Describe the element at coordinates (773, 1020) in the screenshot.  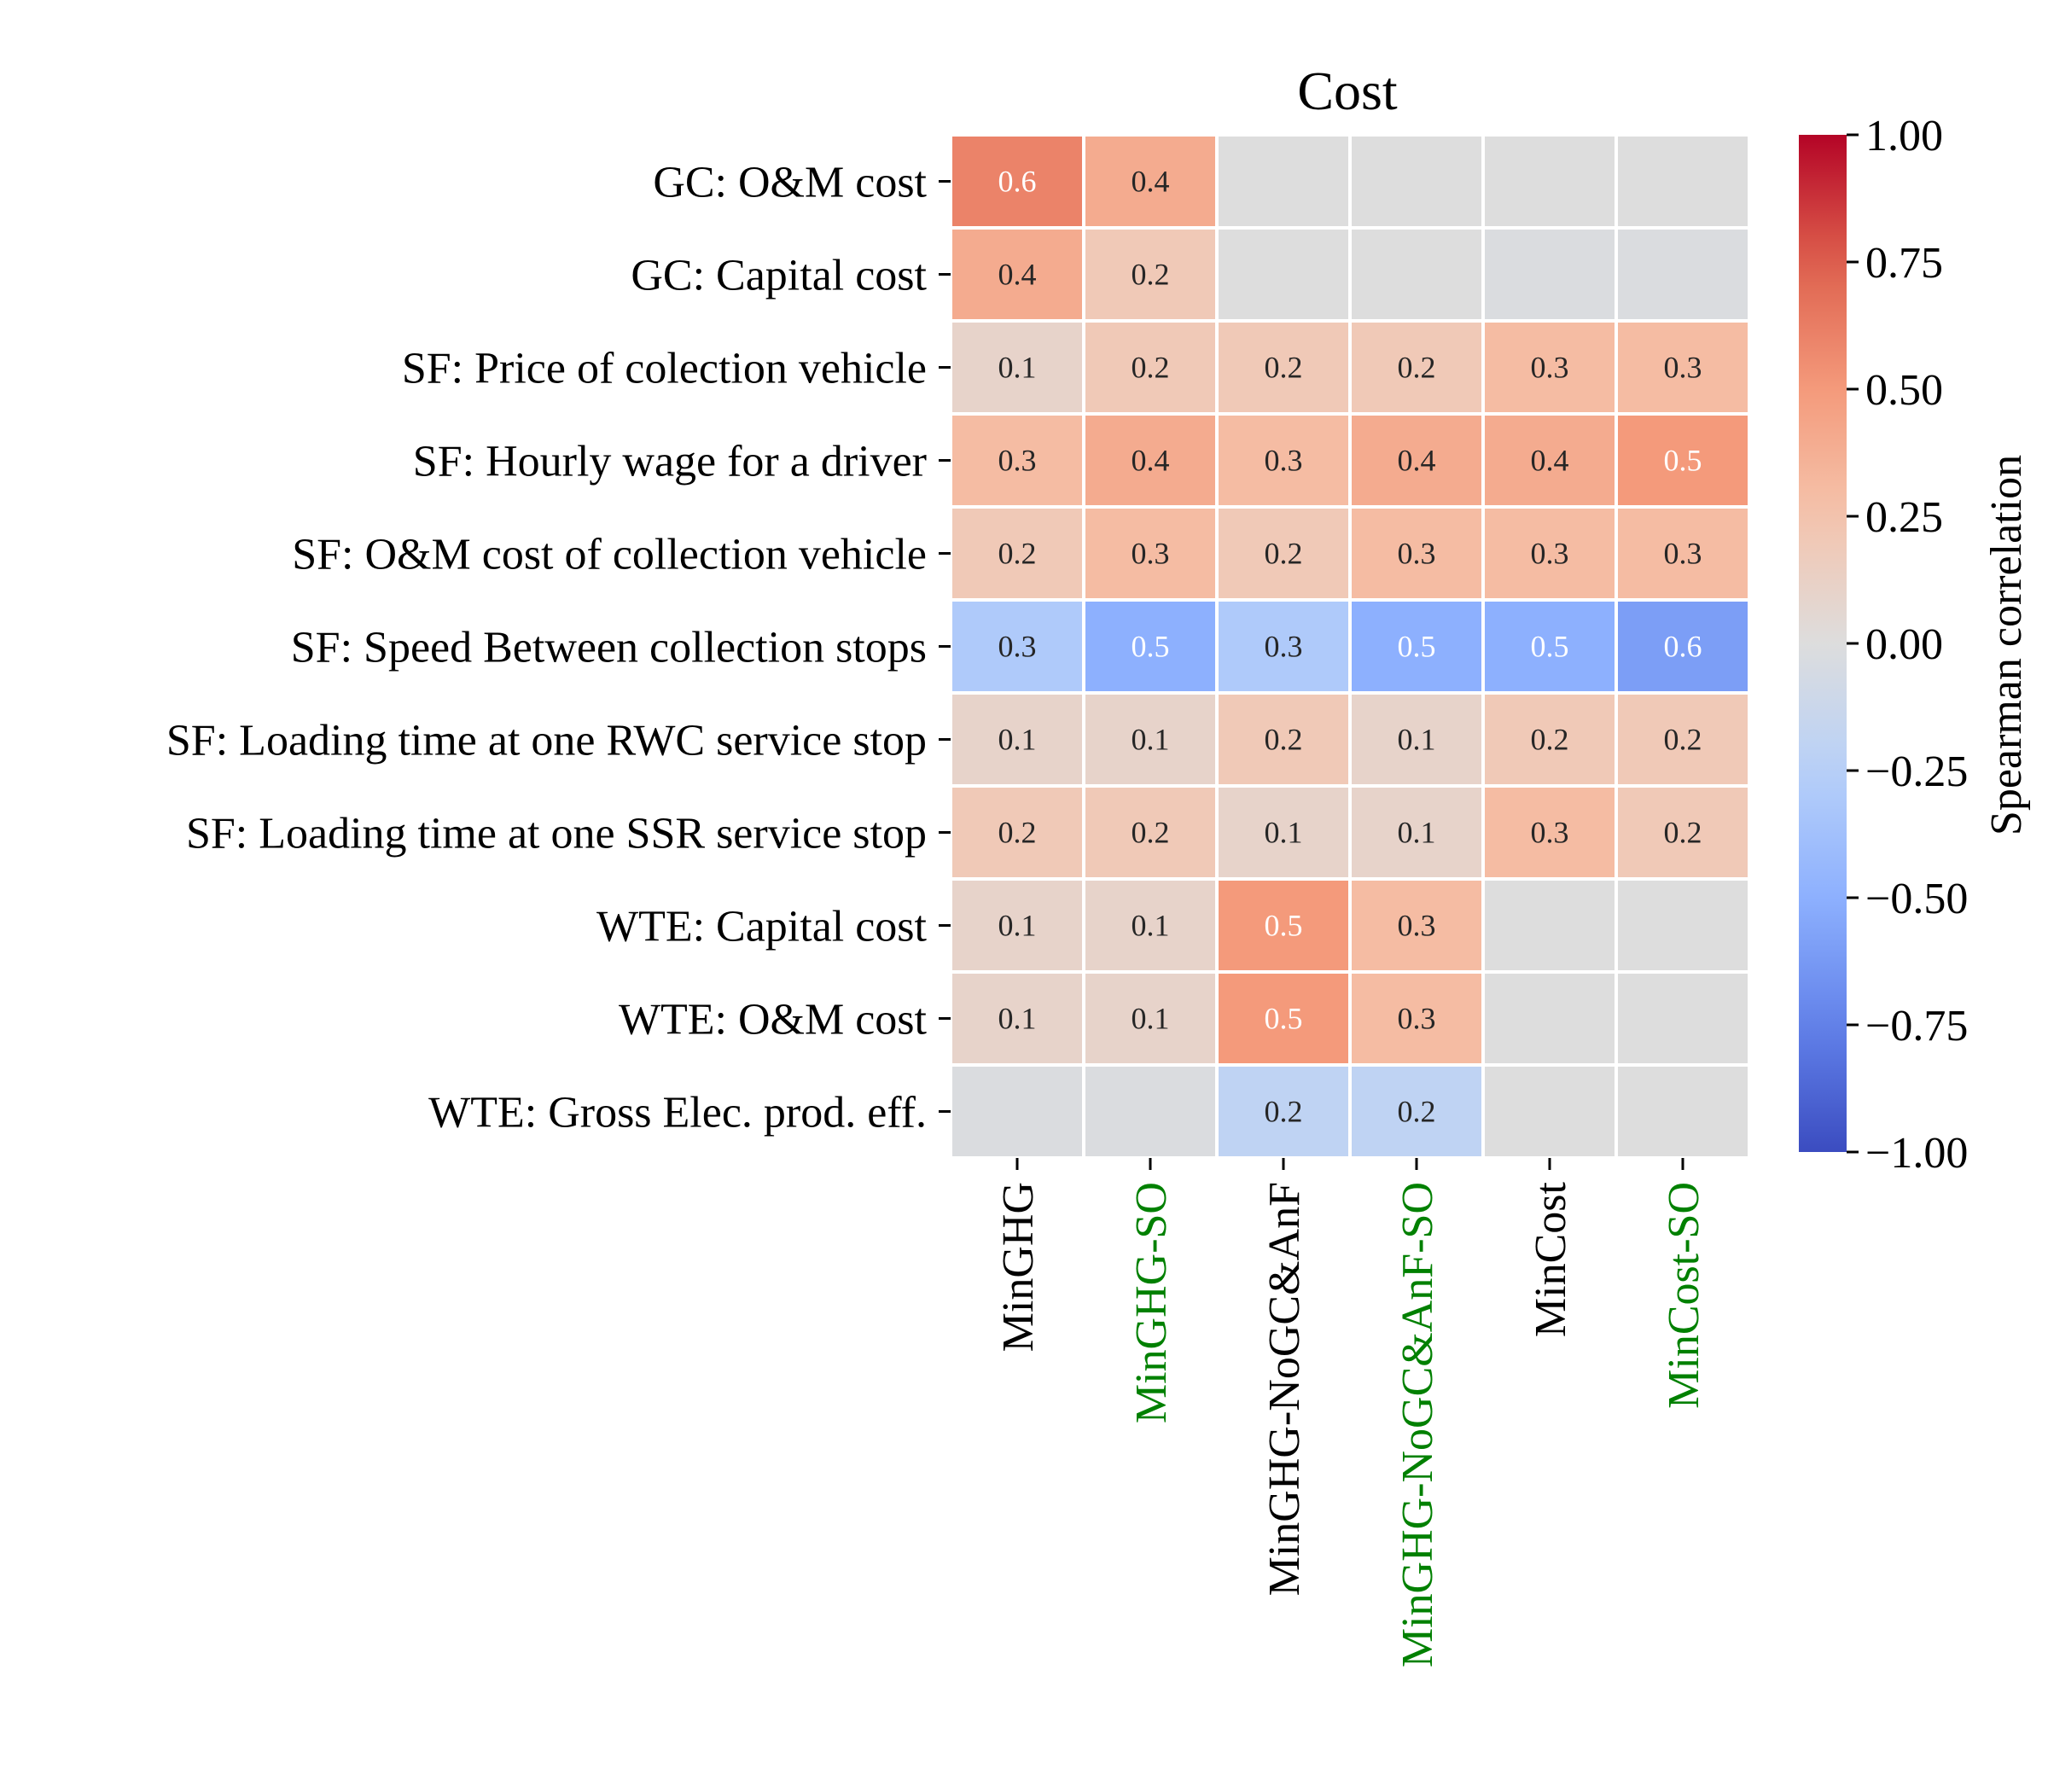
I see `row-label: WTE: O&M cost` at that location.